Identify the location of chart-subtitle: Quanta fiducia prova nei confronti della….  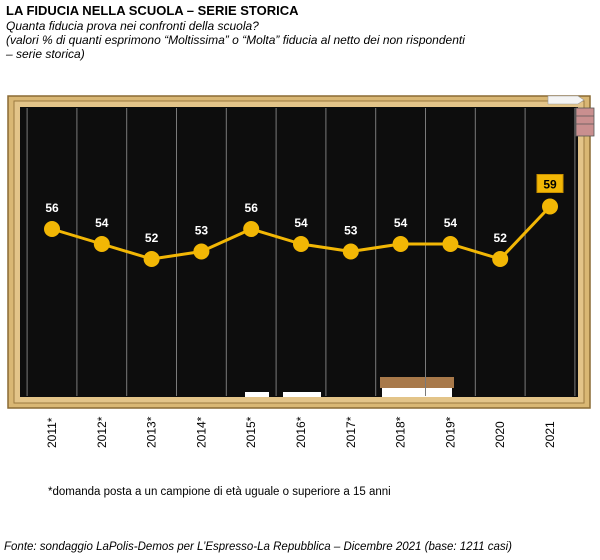
(286, 40).